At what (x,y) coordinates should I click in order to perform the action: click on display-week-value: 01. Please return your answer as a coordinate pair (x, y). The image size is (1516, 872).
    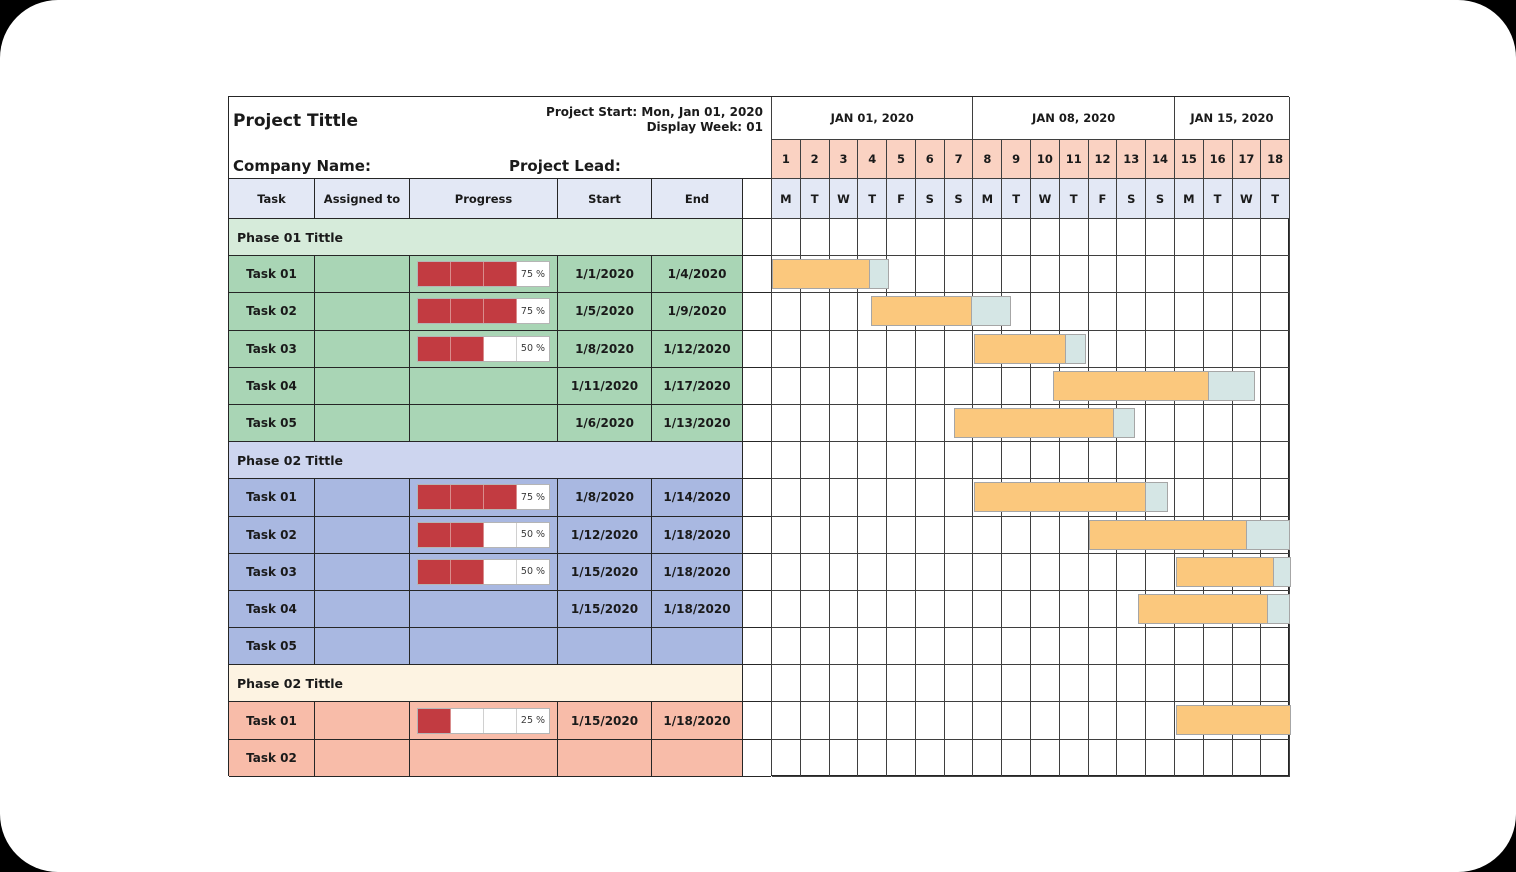
    Looking at the image, I should click on (754, 127).